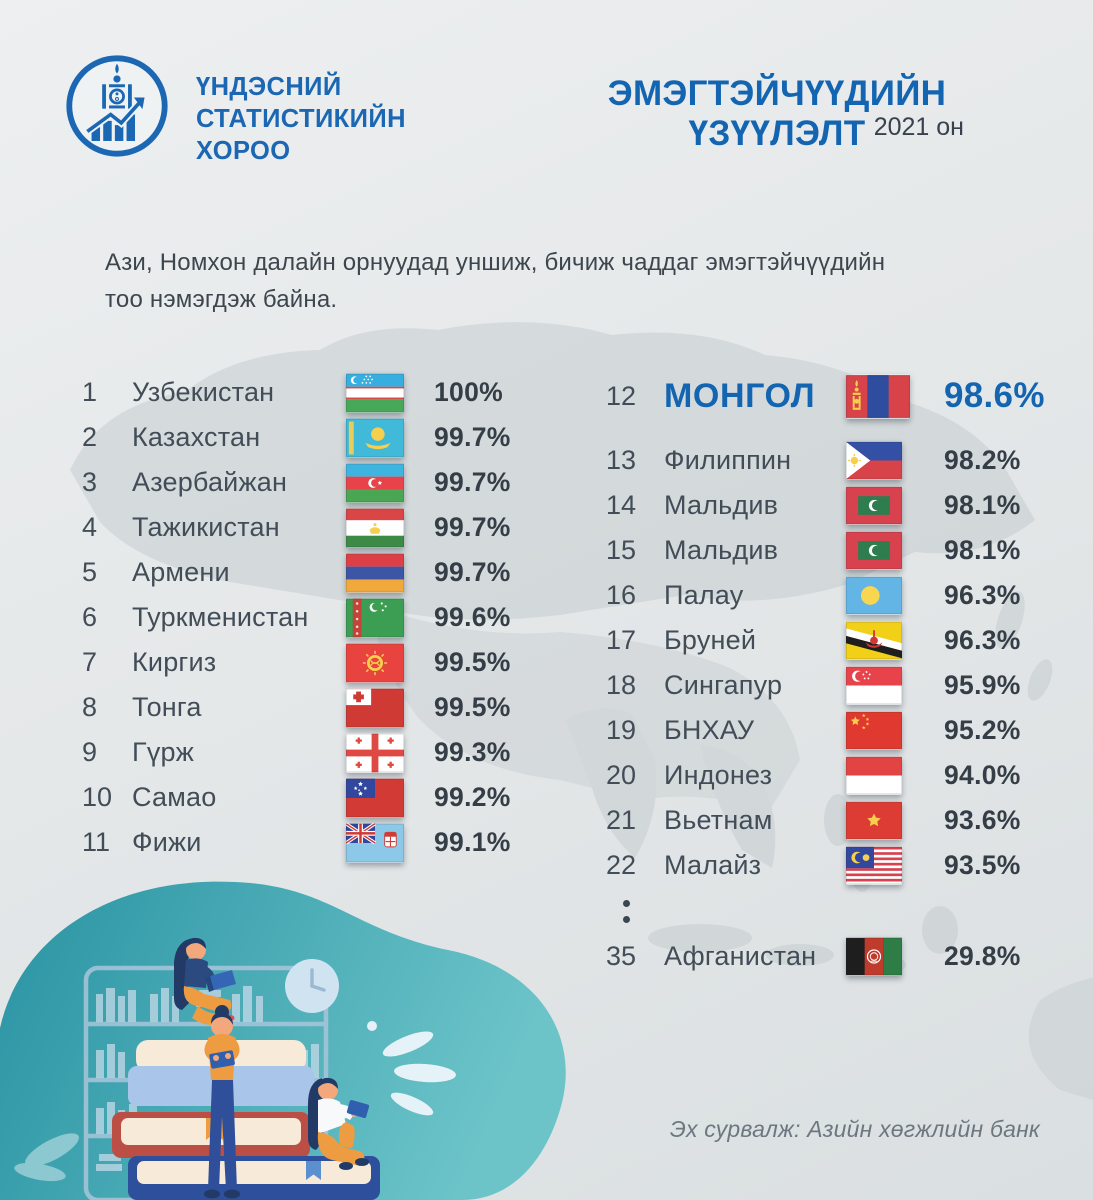 Image resolution: width=1093 pixels, height=1200 pixels. What do you see at coordinates (918, 127) in the screenshot?
I see `year-label: 2021 он` at bounding box center [918, 127].